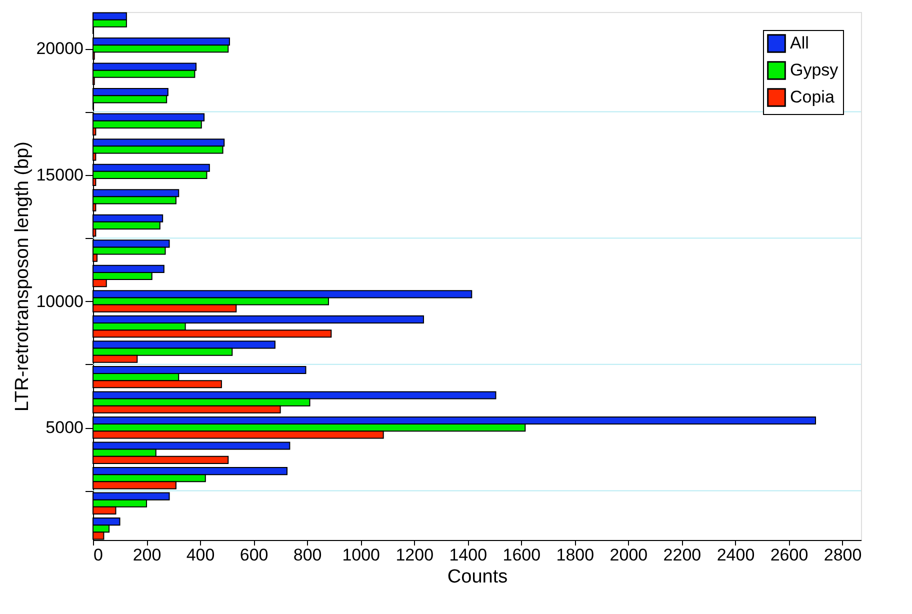 This screenshot has width=912, height=614. What do you see at coordinates (575, 555) in the screenshot?
I see `x-tick-label: 1800` at bounding box center [575, 555].